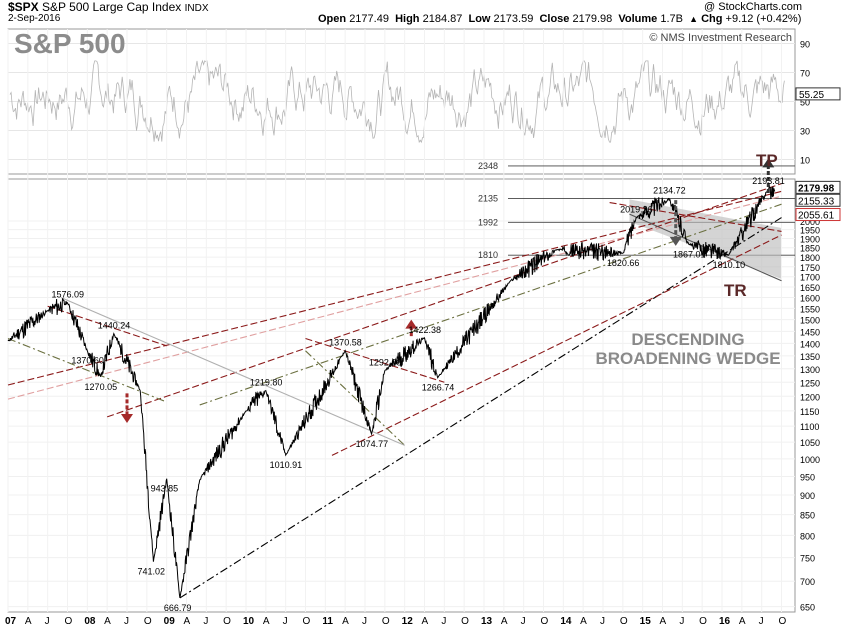 The width and height of the screenshot is (842, 626). What do you see at coordinates (332, 19) in the screenshot?
I see `open-label: Open` at bounding box center [332, 19].